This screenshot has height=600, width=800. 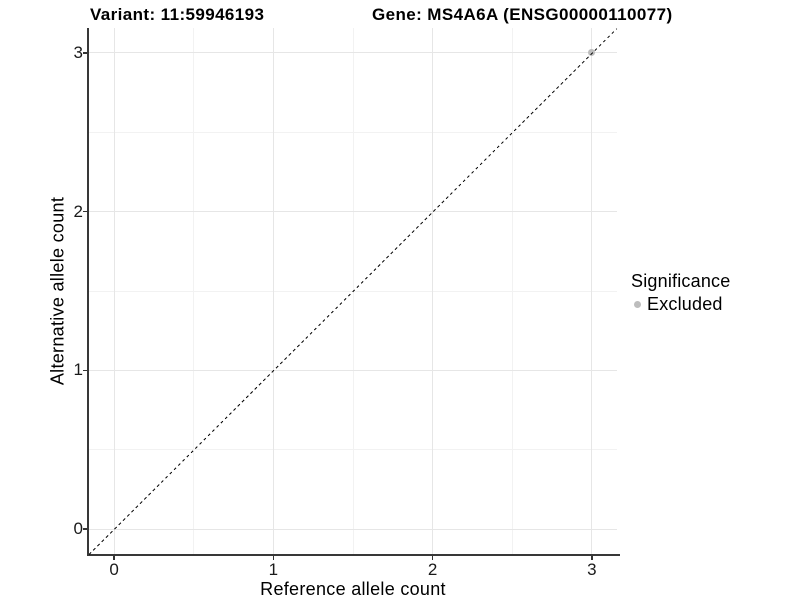 I want to click on x-tick-label: 1, so click(x=273, y=569).